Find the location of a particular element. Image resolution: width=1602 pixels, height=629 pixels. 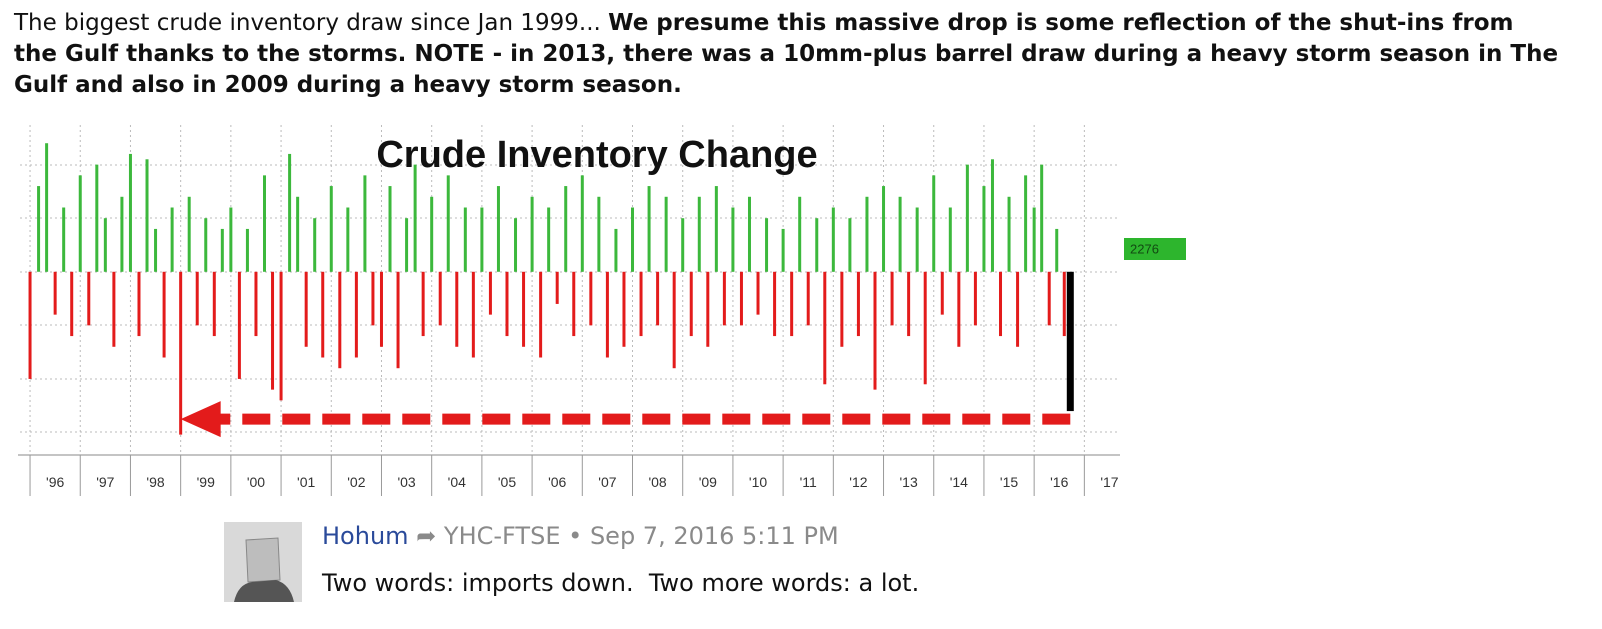

x-tick-label: '07 is located at coordinates (607, 482).